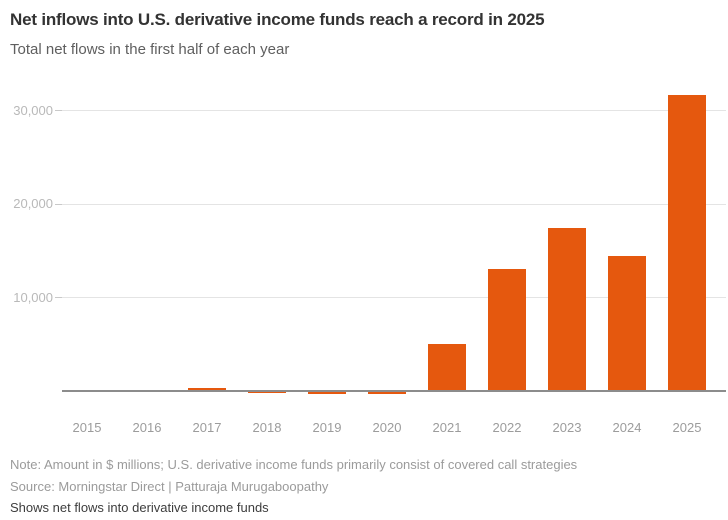  What do you see at coordinates (147, 427) in the screenshot?
I see `x-axis-label-2016: 2016` at bounding box center [147, 427].